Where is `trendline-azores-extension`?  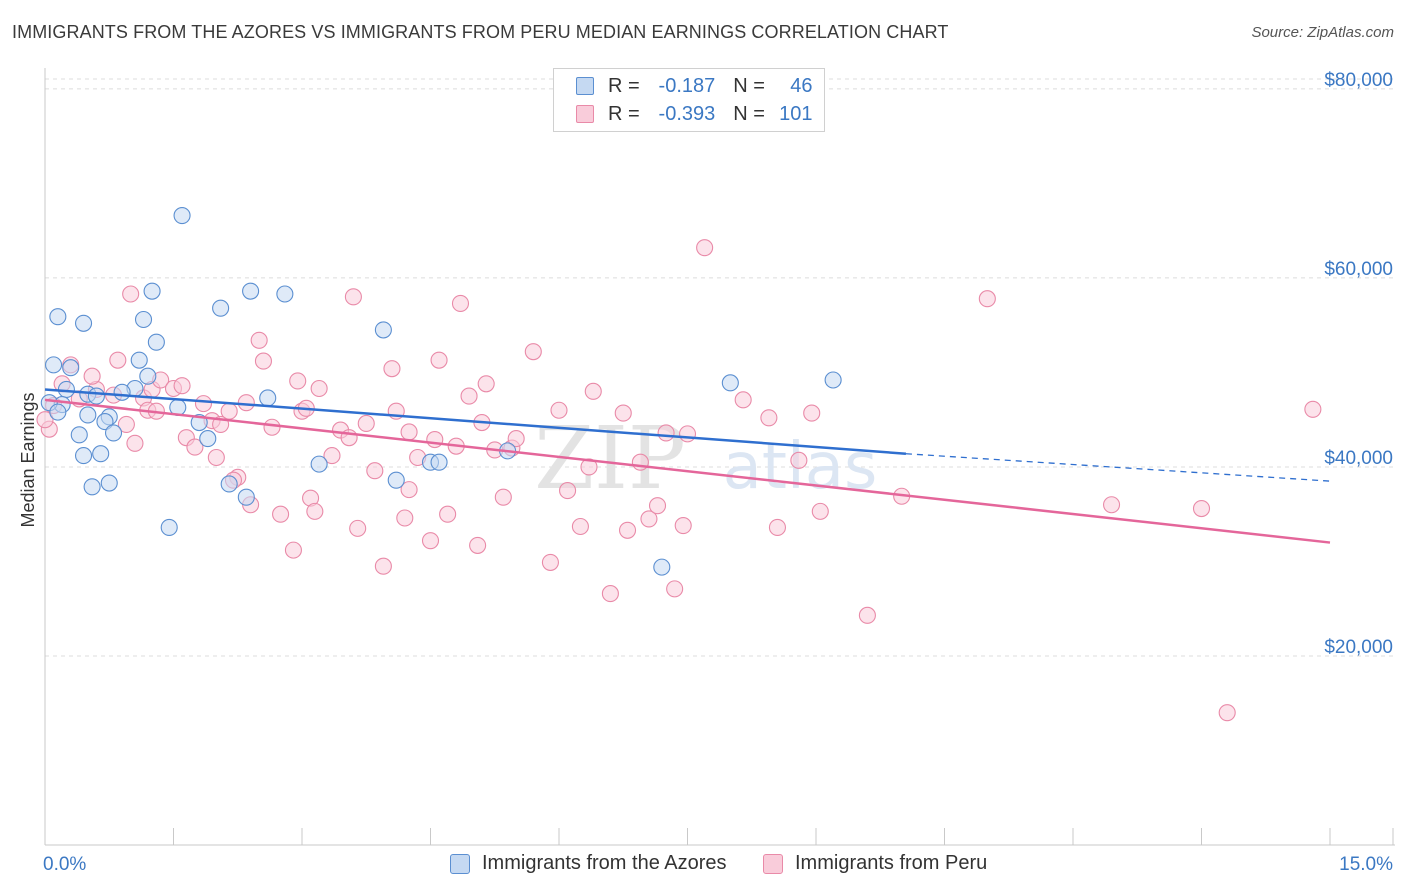
trendline-azores-extension is located at coordinates (1118, 467).